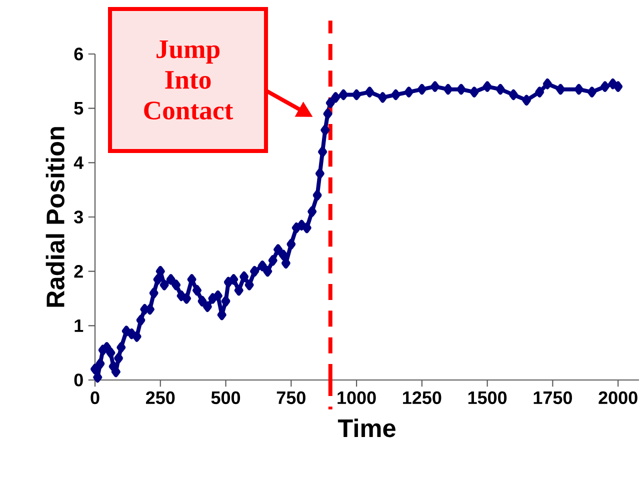 The height and width of the screenshot is (488, 644). What do you see at coordinates (487, 397) in the screenshot?
I see `x-tick-label: 1500` at bounding box center [487, 397].